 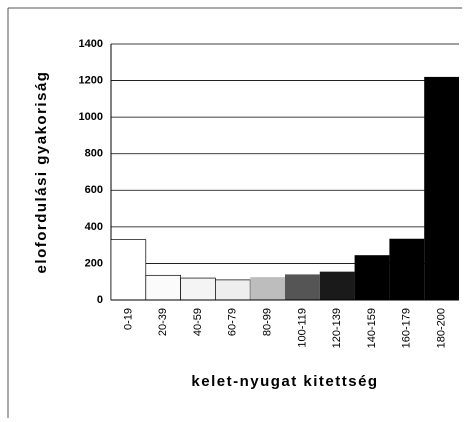 What do you see at coordinates (94, 227) in the screenshot?
I see `y-tick-label: 400` at bounding box center [94, 227].